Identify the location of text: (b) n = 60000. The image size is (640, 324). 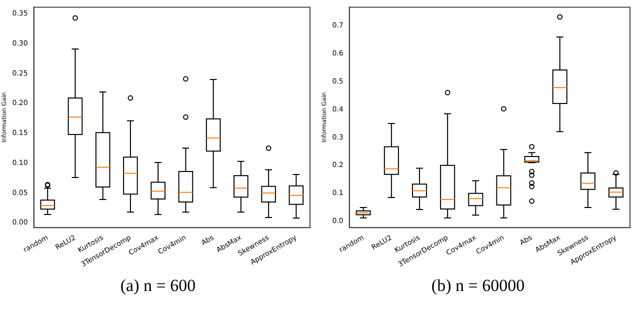
(478, 286).